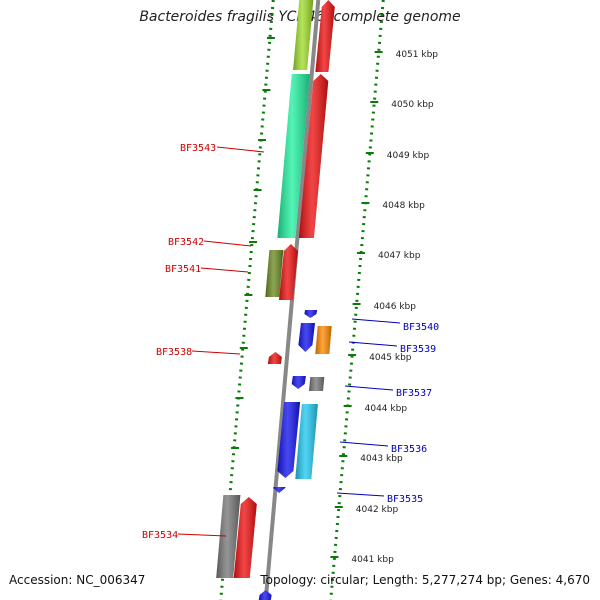  What do you see at coordinates (160, 535) in the screenshot?
I see `gene-label: BF3534` at bounding box center [160, 535].